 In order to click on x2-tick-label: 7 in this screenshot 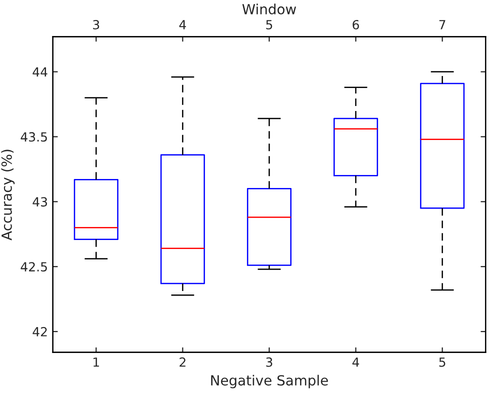, I will do `click(442, 25)`.